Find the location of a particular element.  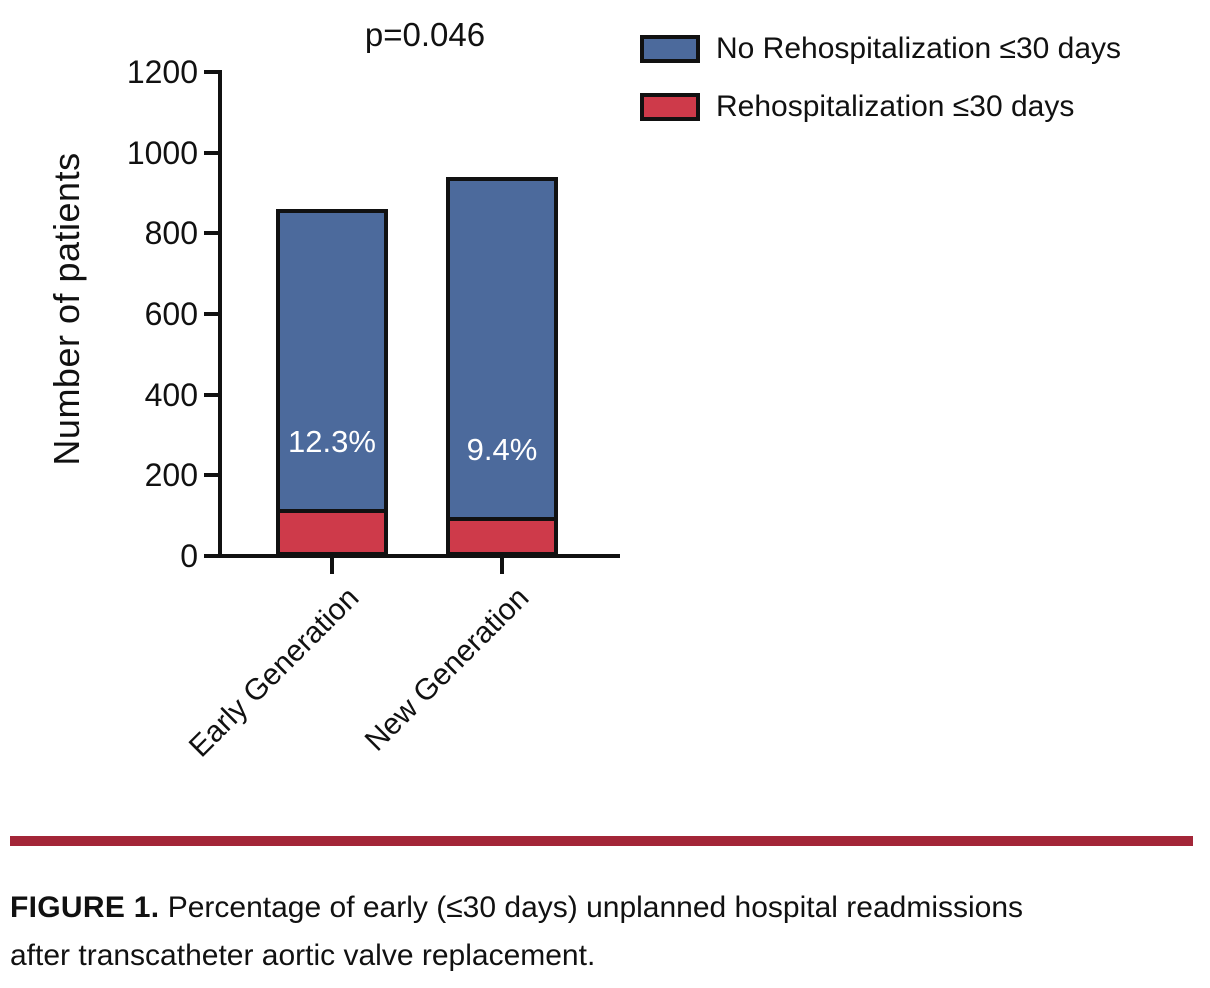

bar-percentage-label: 9.4% is located at coordinates (502, 449).